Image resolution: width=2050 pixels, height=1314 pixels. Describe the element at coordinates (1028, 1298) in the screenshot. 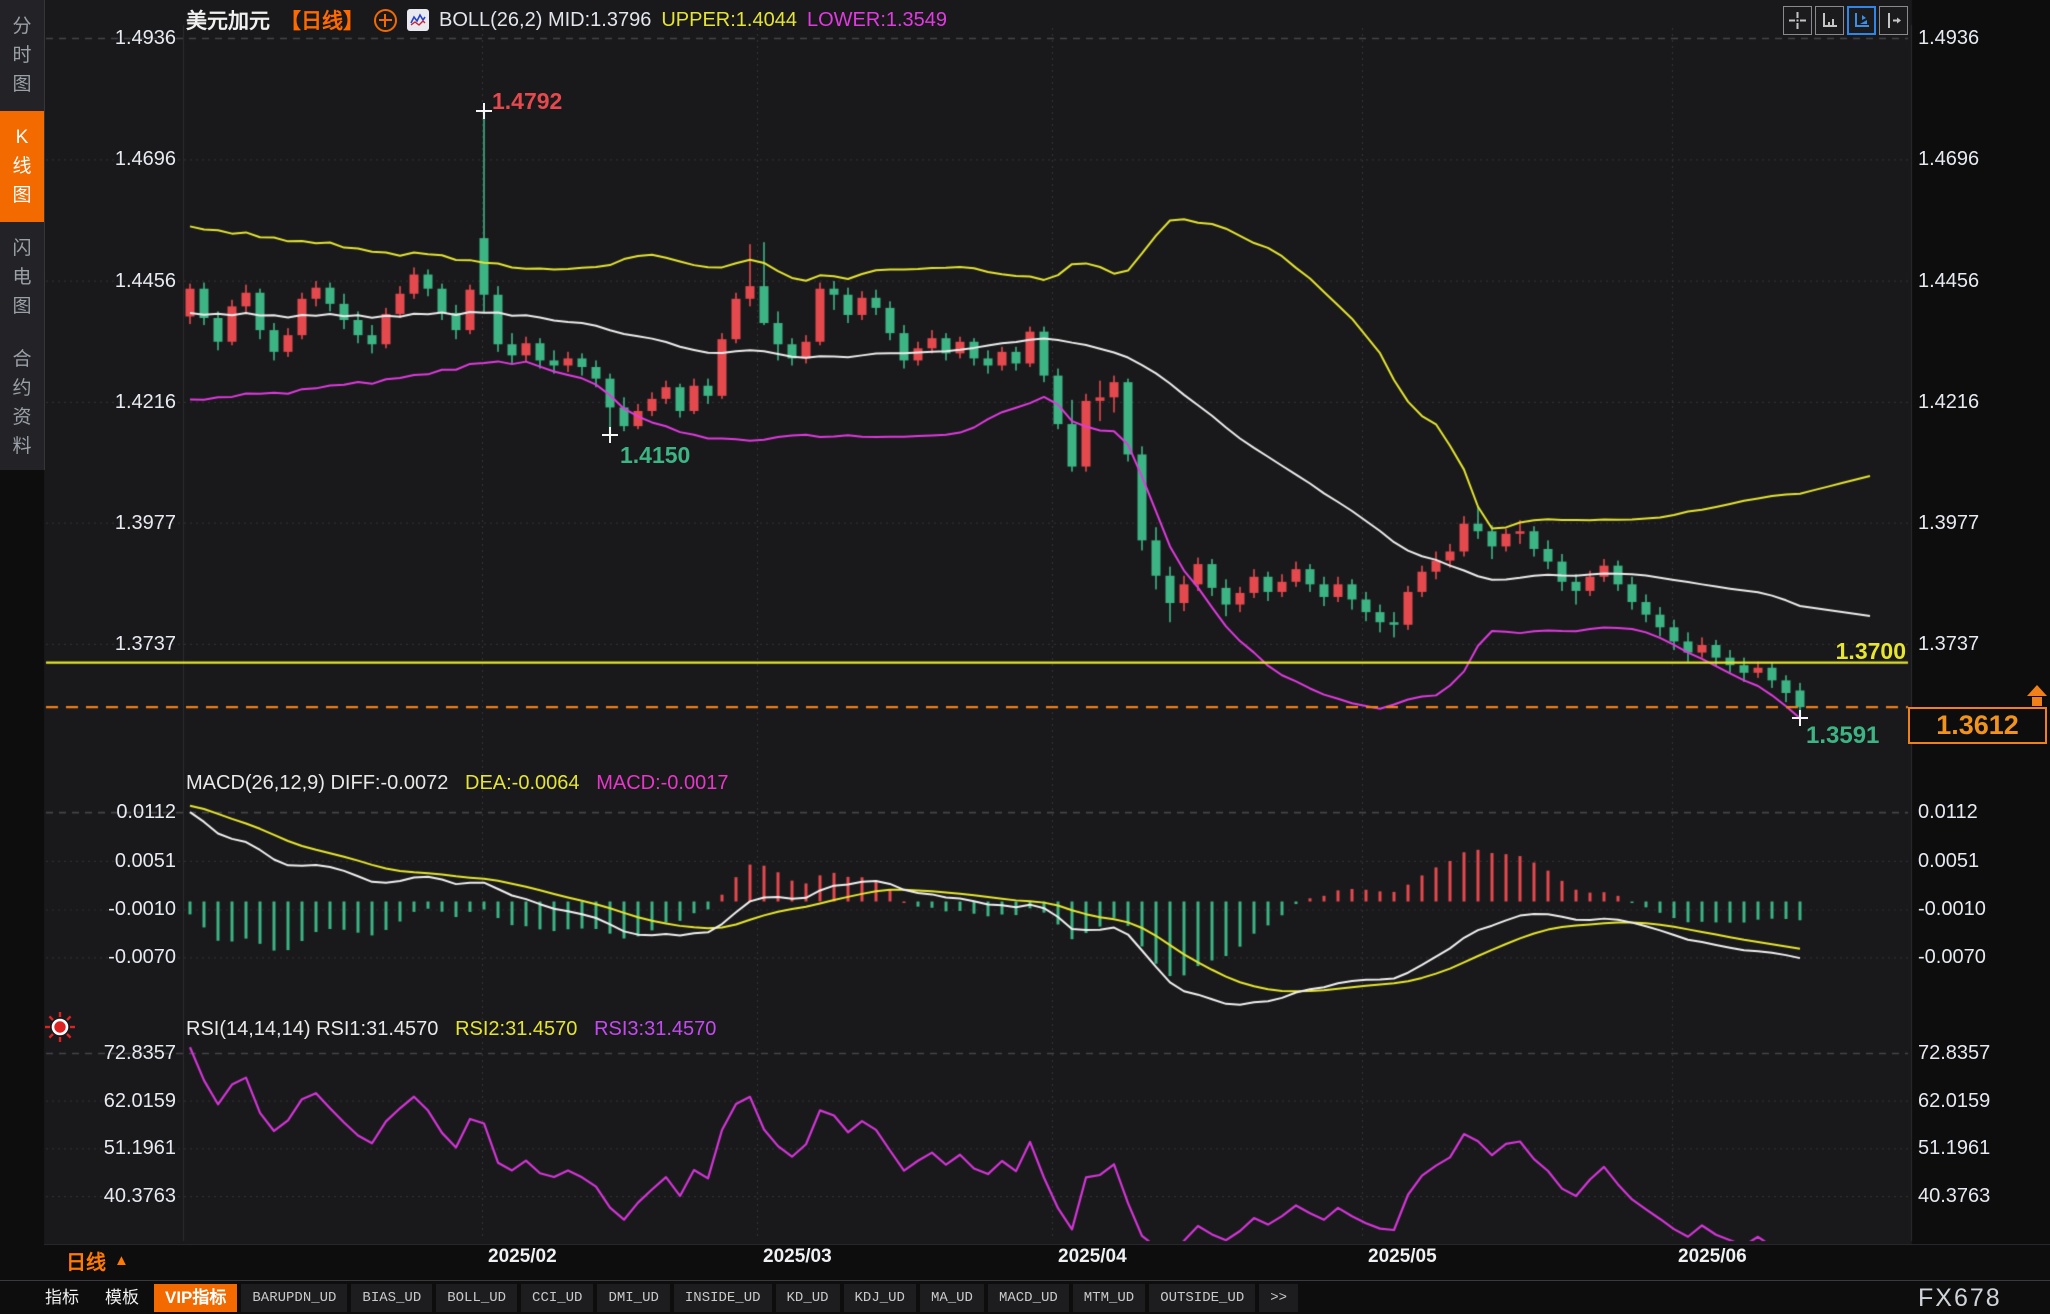

I see `tab-macd-ud: MACD_UD` at that location.